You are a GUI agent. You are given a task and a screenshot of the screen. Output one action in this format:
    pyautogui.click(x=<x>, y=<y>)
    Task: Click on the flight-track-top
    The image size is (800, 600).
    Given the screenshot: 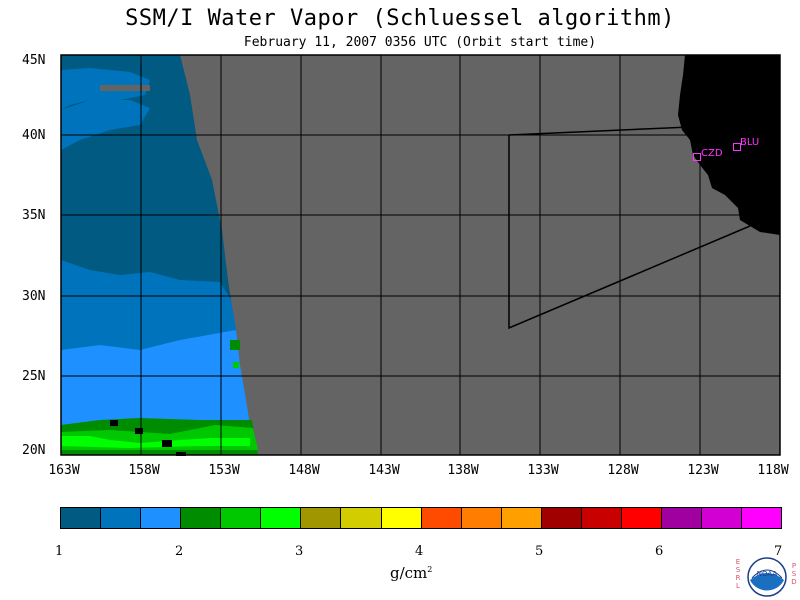 What is the action you would take?
    pyautogui.click(x=599, y=131)
    